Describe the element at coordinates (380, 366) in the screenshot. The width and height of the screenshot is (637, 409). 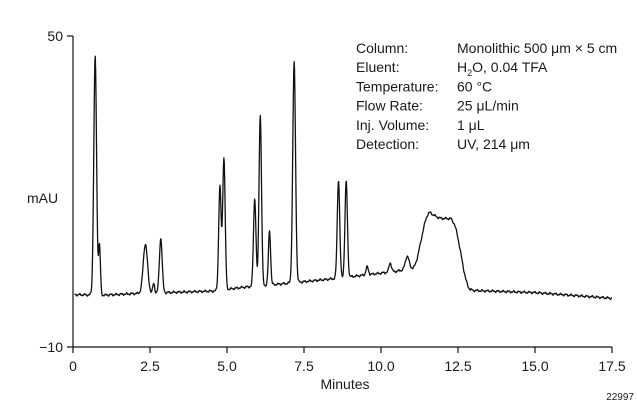
I see `x-tick-label-4: 10.0` at that location.